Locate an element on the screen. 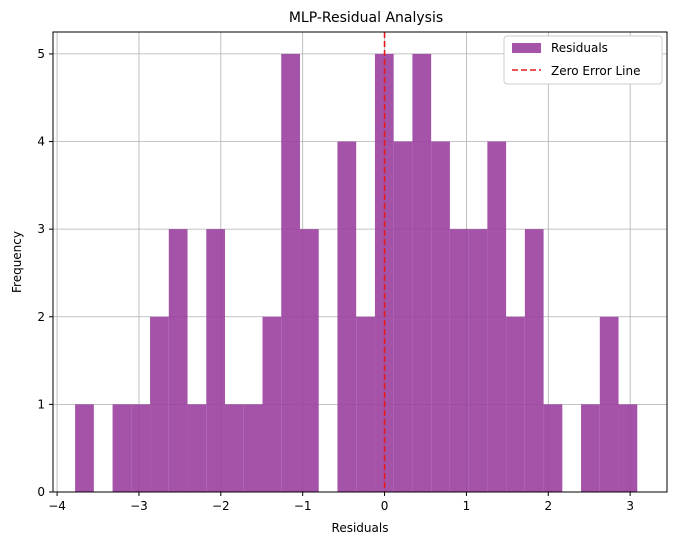 The image size is (678, 545). y-axis-ticks: 0 1 2 3 4 5 is located at coordinates (45, 273).